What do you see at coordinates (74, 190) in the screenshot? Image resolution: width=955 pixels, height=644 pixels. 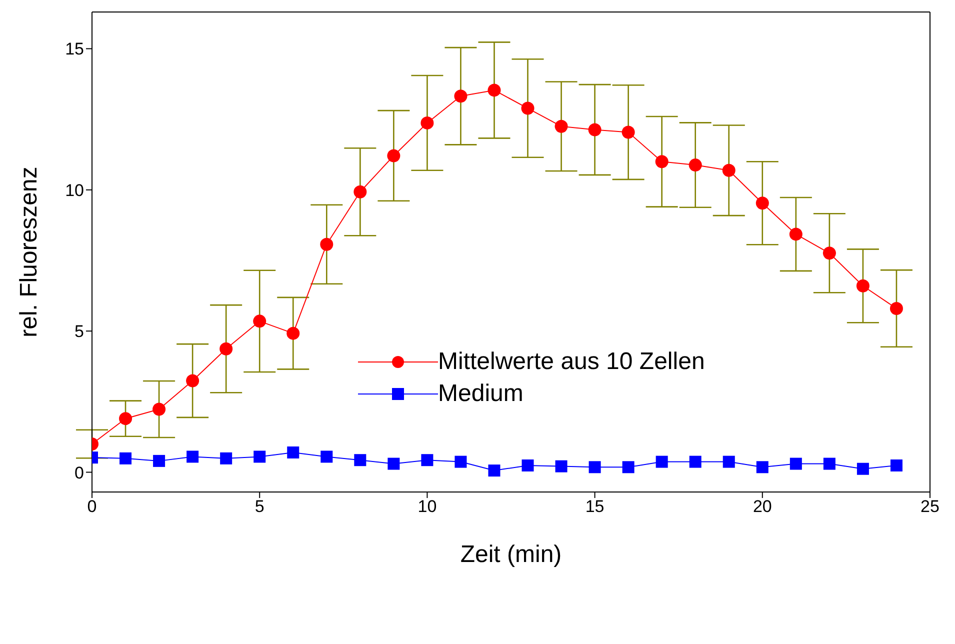 I see `y-tick-label: 10` at bounding box center [74, 190].